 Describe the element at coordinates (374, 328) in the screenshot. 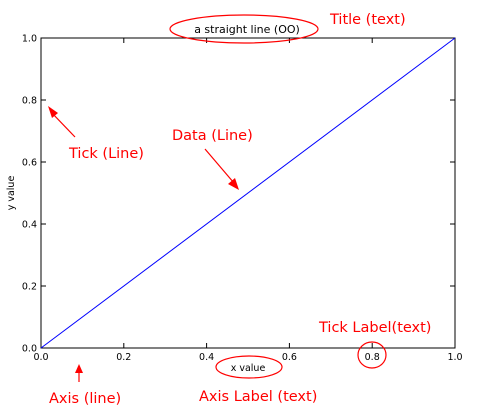

I see `annotation-tick-label: Tick Label(text)` at that location.